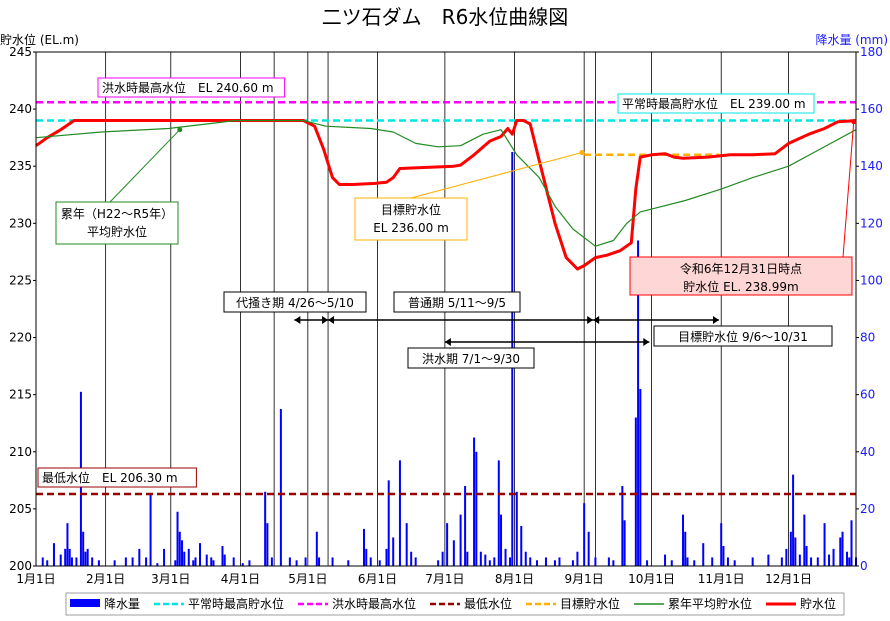 The height and width of the screenshot is (621, 890). Describe the element at coordinates (864, 566) in the screenshot. I see `y-right-tick-label: 0` at that location.